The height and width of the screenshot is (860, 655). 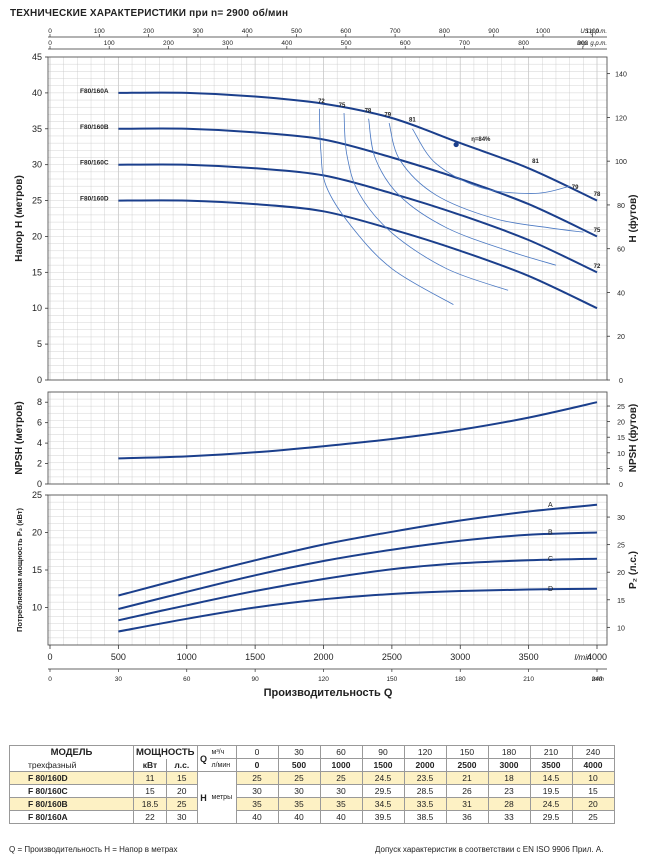 What do you see at coordinates (551, 804) in the screenshot?
I see `head-cell: 24.5` at bounding box center [551, 804].